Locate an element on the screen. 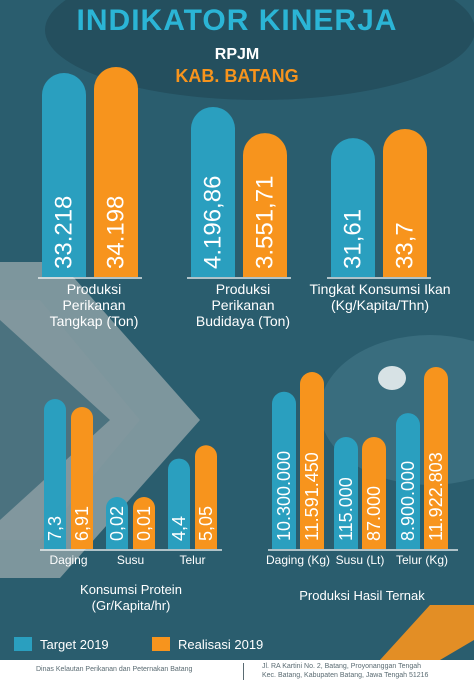  category-label-2-1: (Kg/Kapita/Thn) is located at coordinates (380, 305).